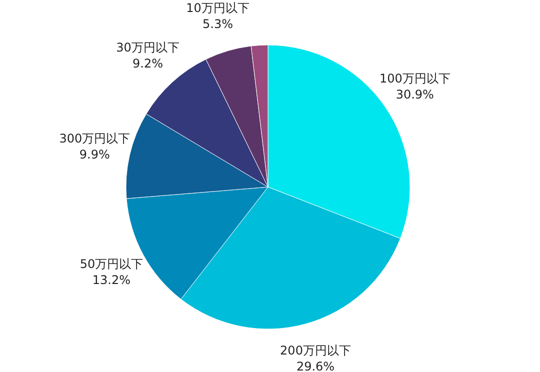  What do you see at coordinates (148, 47) in the screenshot?
I see `slice-label: 30万円以下` at bounding box center [148, 47].